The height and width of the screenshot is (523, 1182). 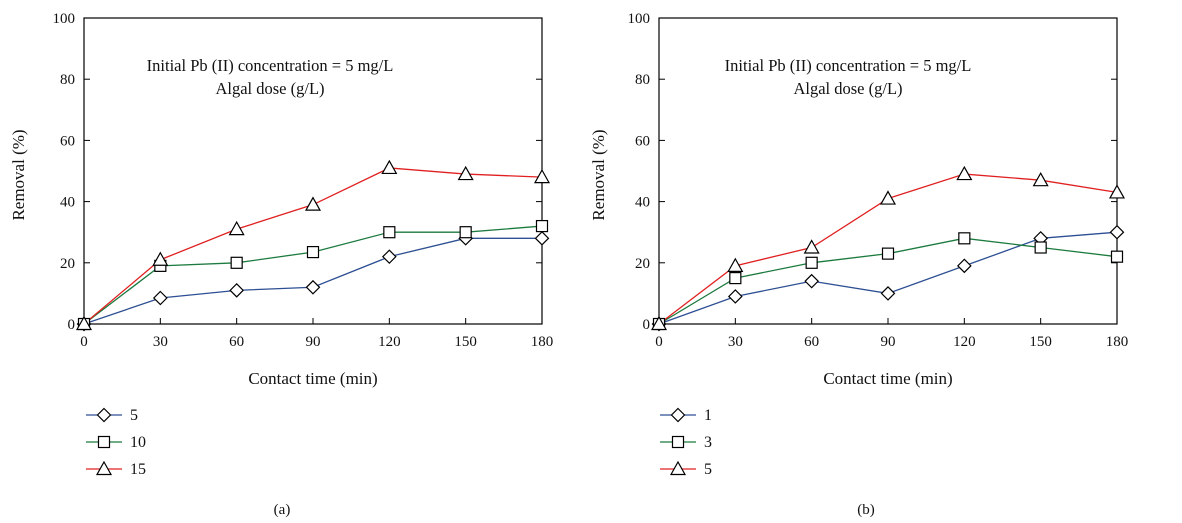 I want to click on legend-label: 1, so click(x=708, y=415).